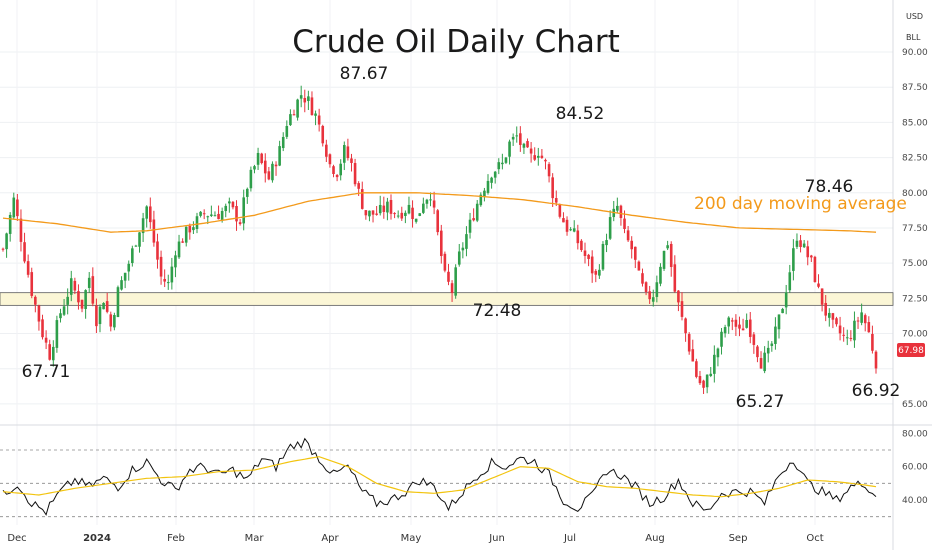 The height and width of the screenshot is (550, 932). Describe the element at coordinates (580, 114) in the screenshot. I see `annotation-high-jul: 84.52` at that location.